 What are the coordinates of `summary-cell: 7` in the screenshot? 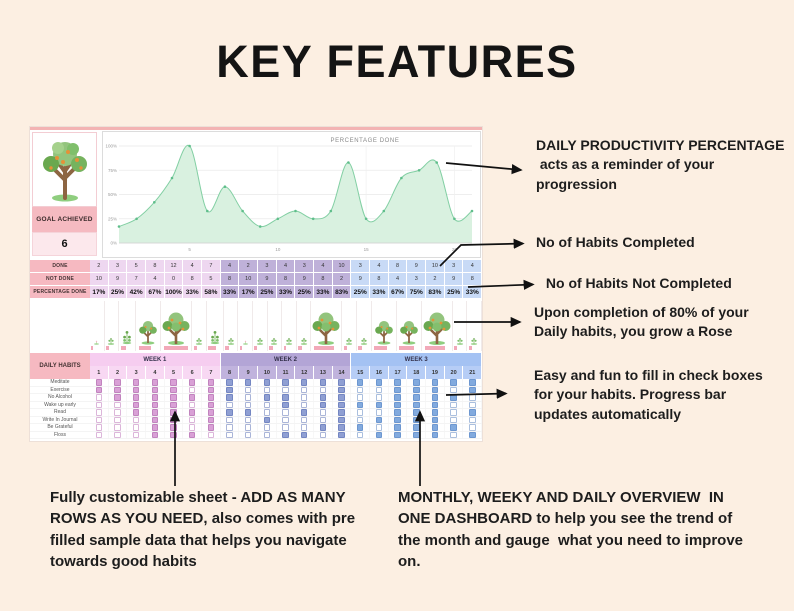 It's located at (137, 279).